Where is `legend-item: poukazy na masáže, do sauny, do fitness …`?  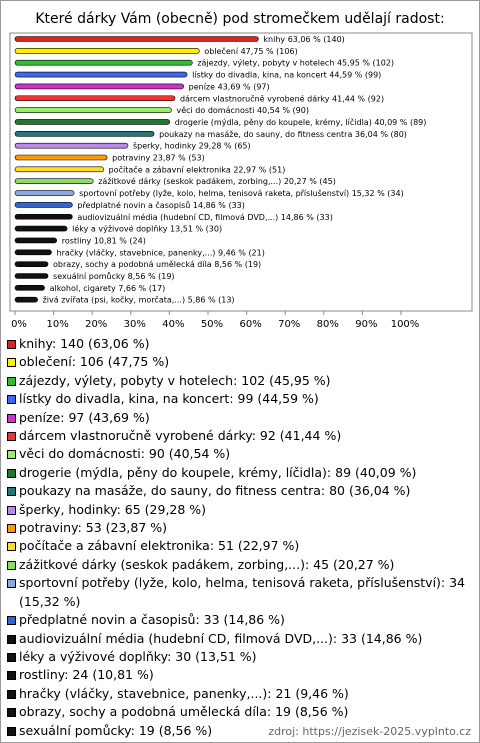 legend-item: poukazy na masáže, do sauny, do fitness … is located at coordinates (240, 491).